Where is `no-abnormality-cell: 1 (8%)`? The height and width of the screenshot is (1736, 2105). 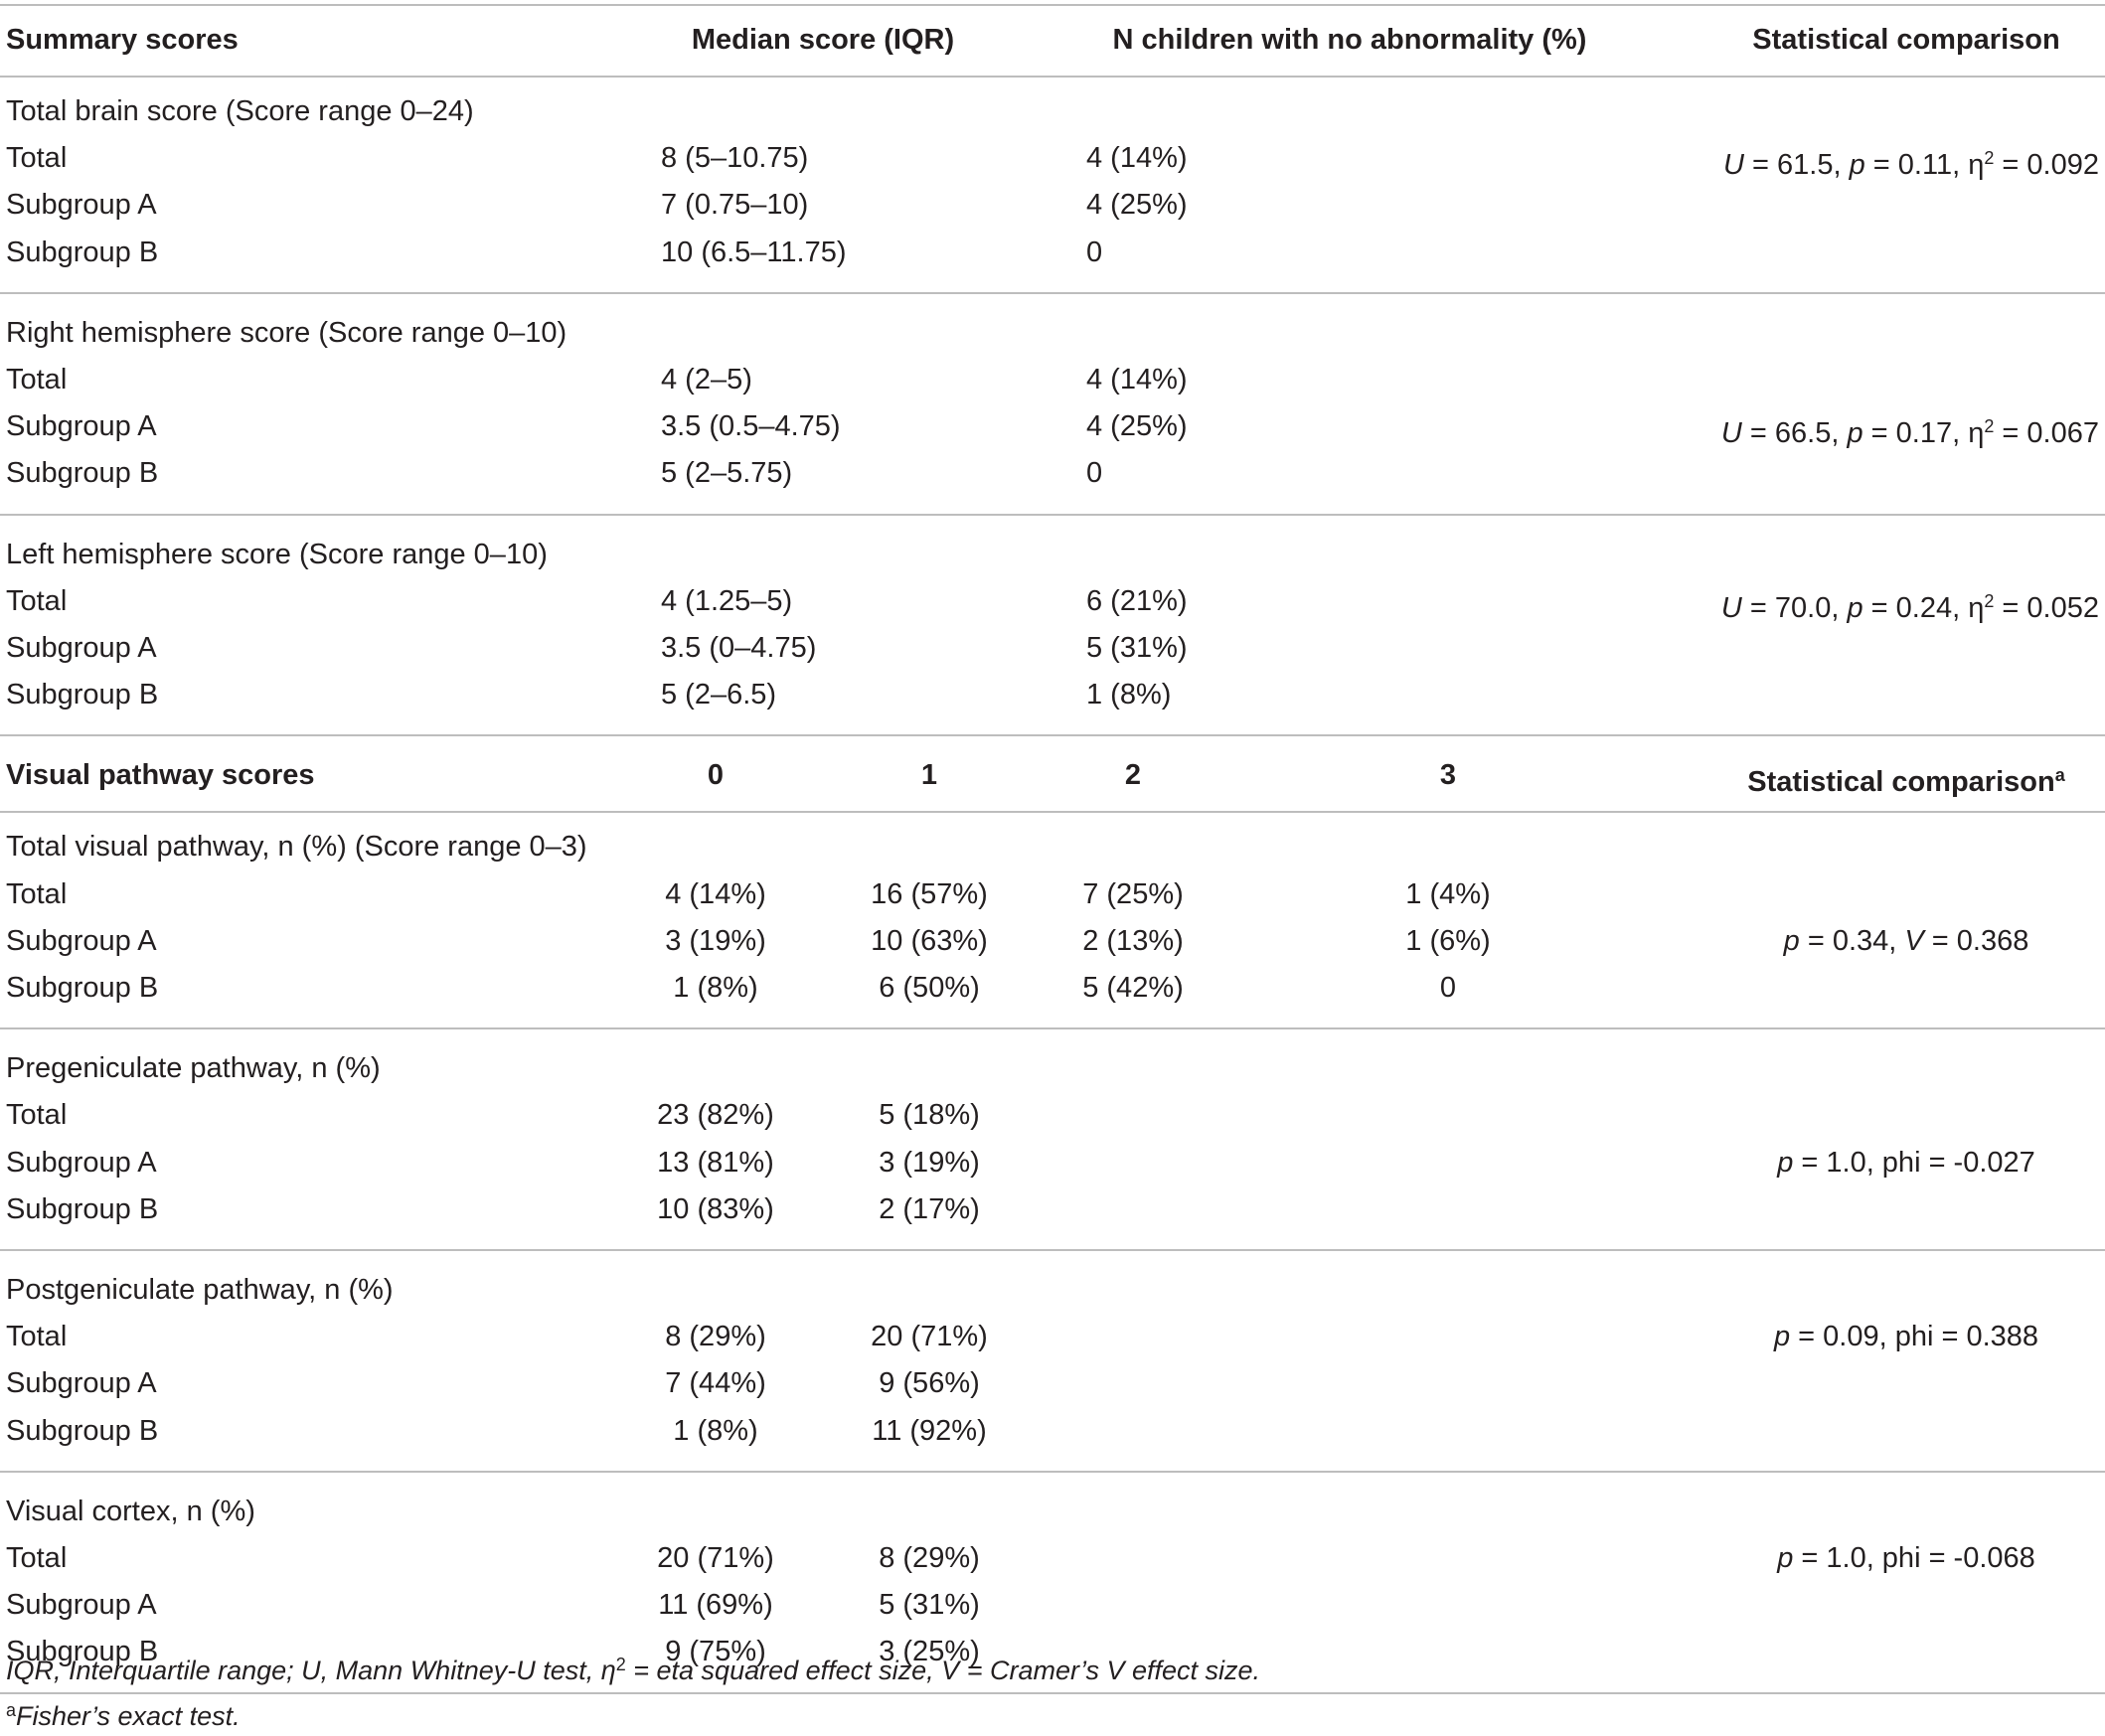
no-abnormality-cell: 1 (8%) is located at coordinates (1129, 695).